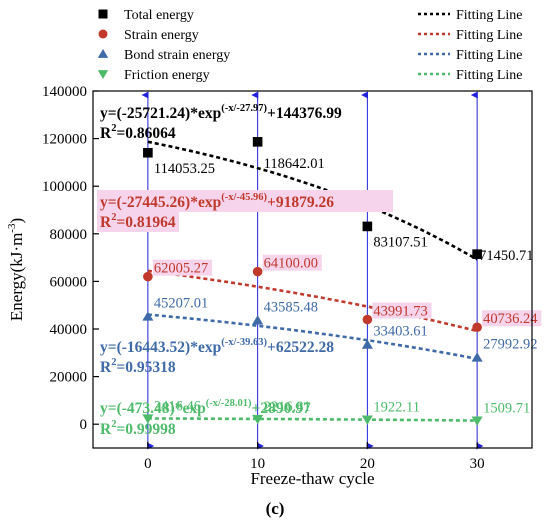 The height and width of the screenshot is (524, 550). What do you see at coordinates (64, 140) in the screenshot?
I see `y-tick-label: 120000` at bounding box center [64, 140].